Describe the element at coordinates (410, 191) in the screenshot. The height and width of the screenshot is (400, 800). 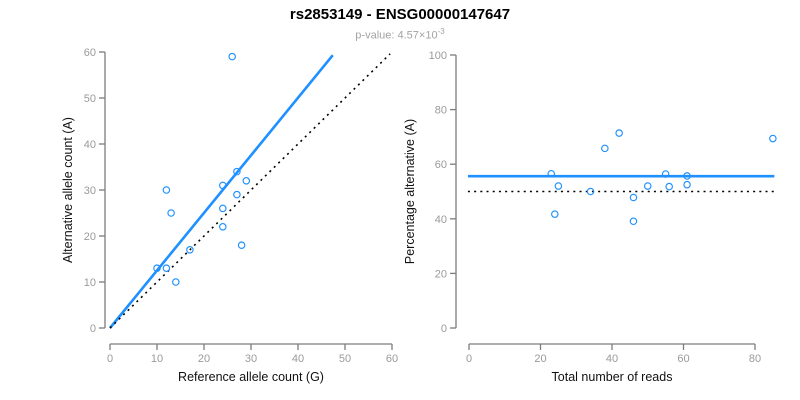
I see `y-axis-title: Percentage alternative (A)` at that location.